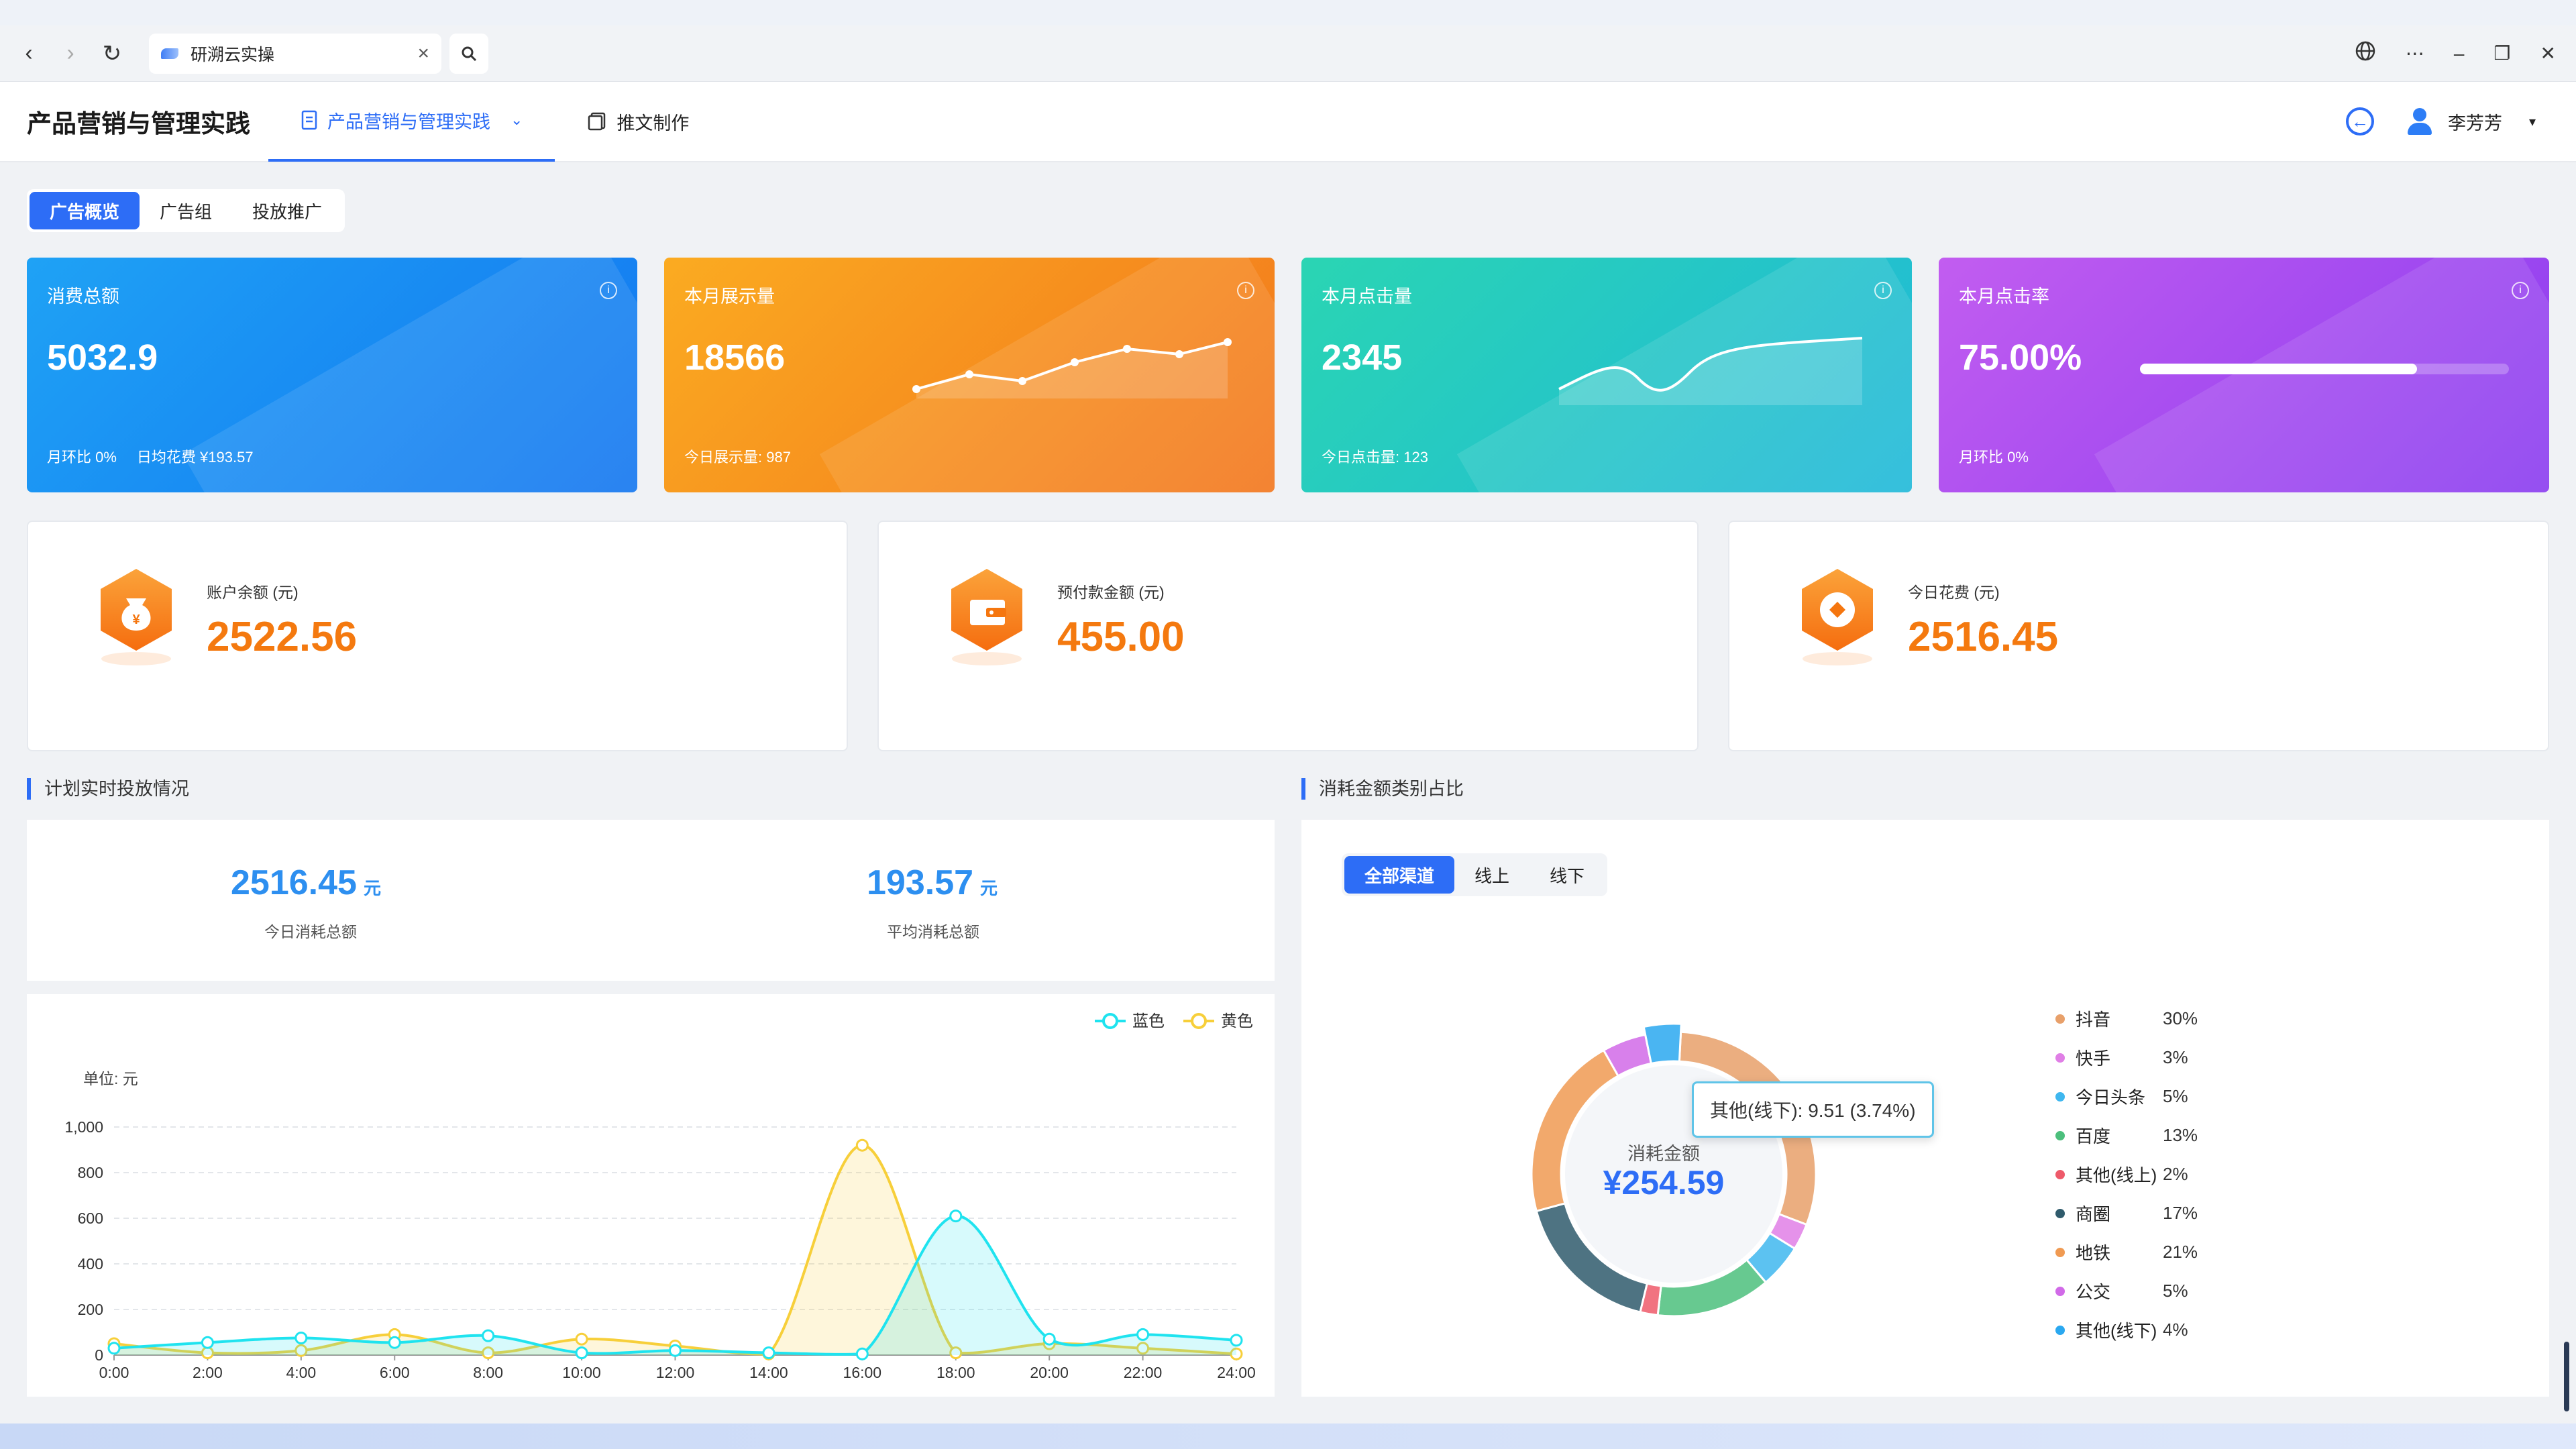 This screenshot has width=2576, height=1449. What do you see at coordinates (85, 210) in the screenshot?
I see `tab-ad-overview: 广告概览` at bounding box center [85, 210].